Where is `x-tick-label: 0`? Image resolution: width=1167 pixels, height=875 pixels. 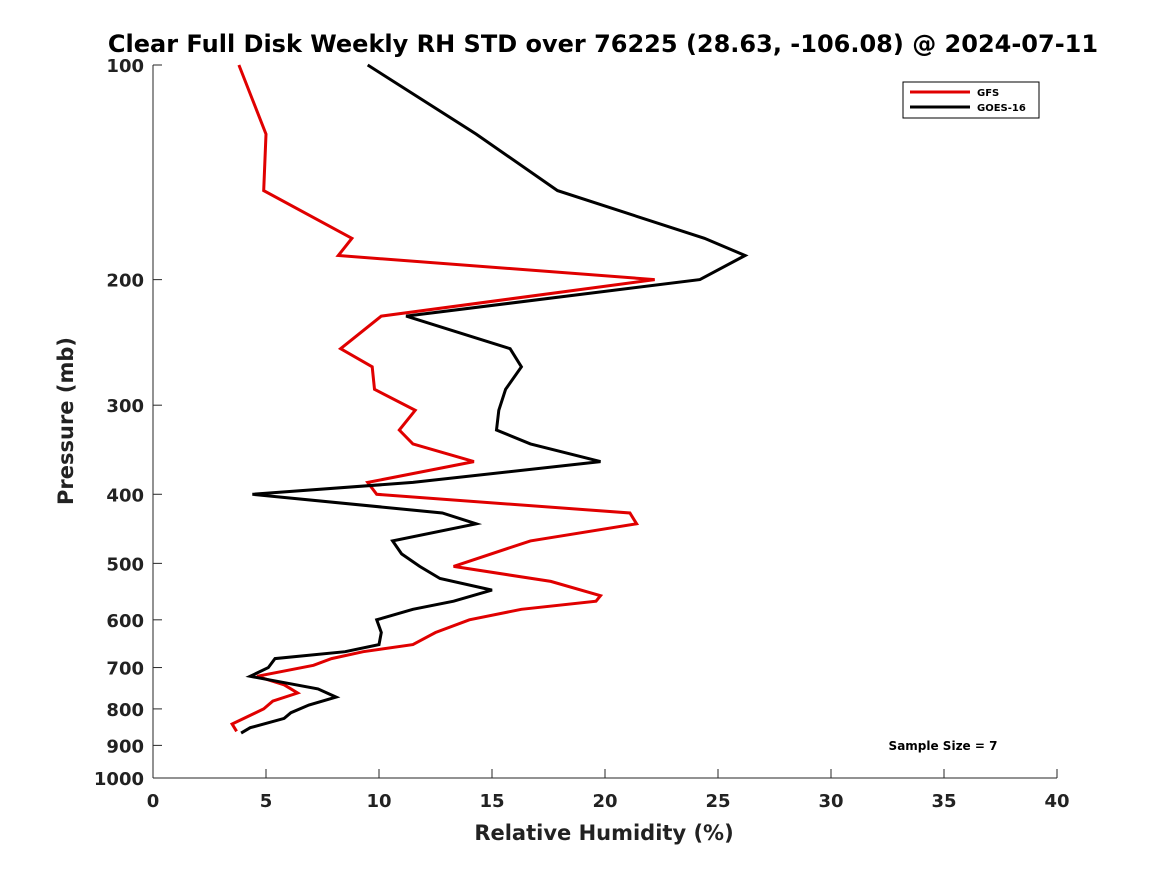 x-tick-label: 0 is located at coordinates (153, 801).